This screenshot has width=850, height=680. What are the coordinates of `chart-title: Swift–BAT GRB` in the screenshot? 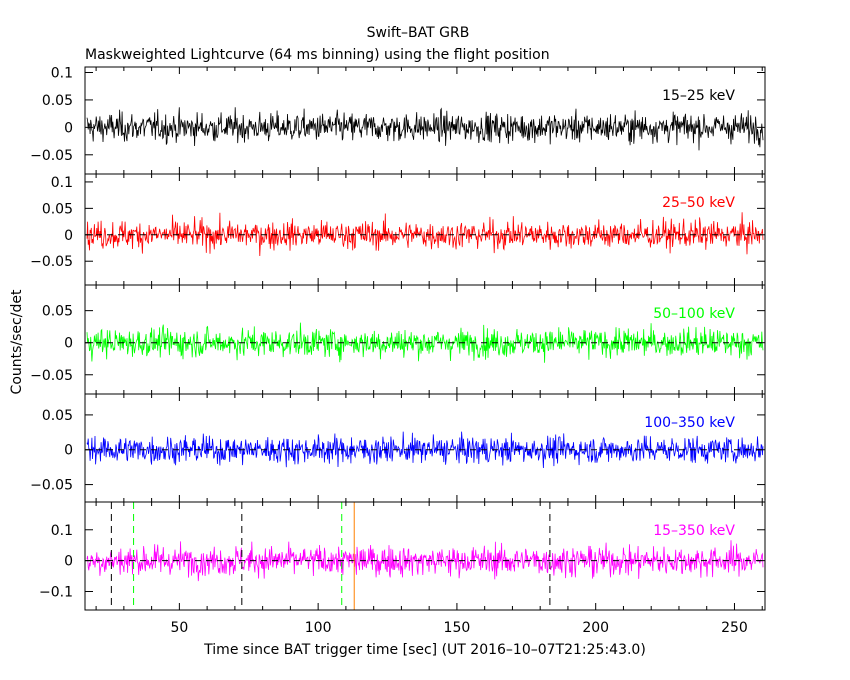 It's located at (418, 33).